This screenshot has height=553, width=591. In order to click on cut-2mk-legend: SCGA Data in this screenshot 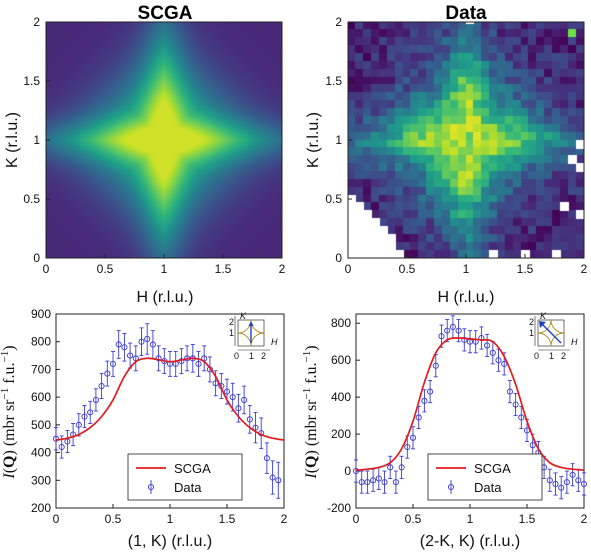, I will do `click(485, 477)`.